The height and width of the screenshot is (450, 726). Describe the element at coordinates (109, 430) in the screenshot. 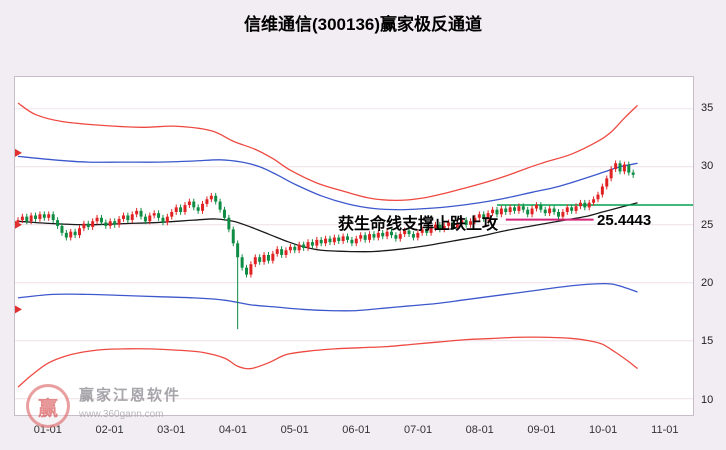

I see `x-axis-label: 02-01` at that location.